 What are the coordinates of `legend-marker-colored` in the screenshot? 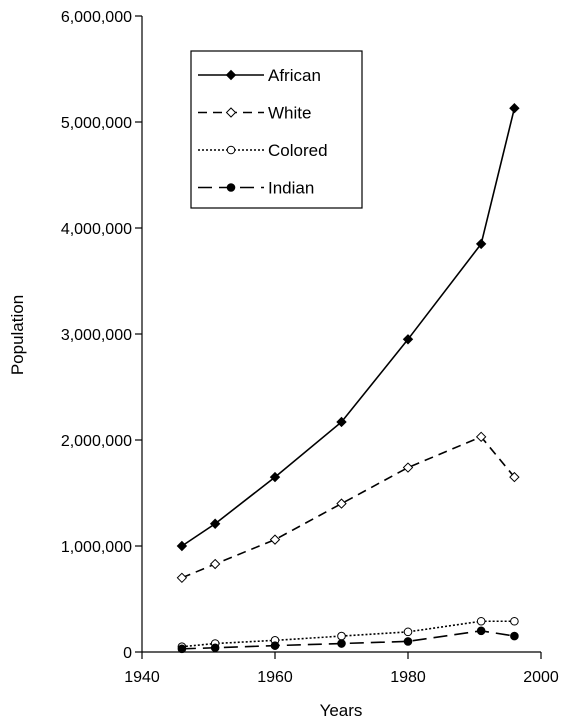 It's located at (231, 150).